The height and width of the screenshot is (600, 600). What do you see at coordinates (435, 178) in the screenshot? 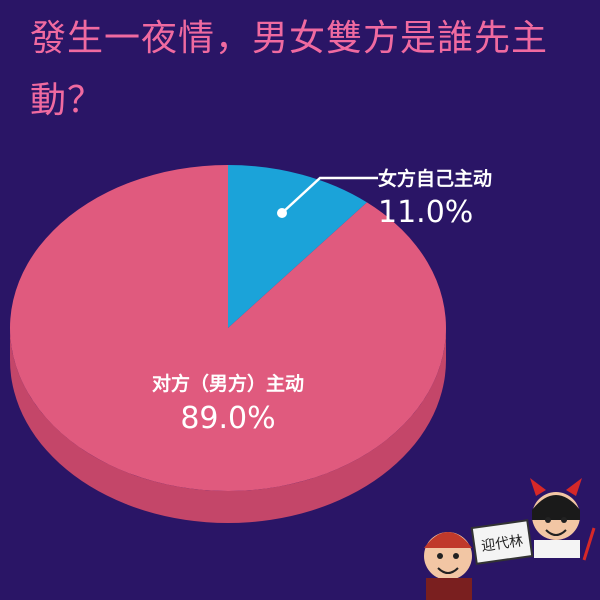
I see `slice-label-female: 女方自己主动` at bounding box center [435, 178].